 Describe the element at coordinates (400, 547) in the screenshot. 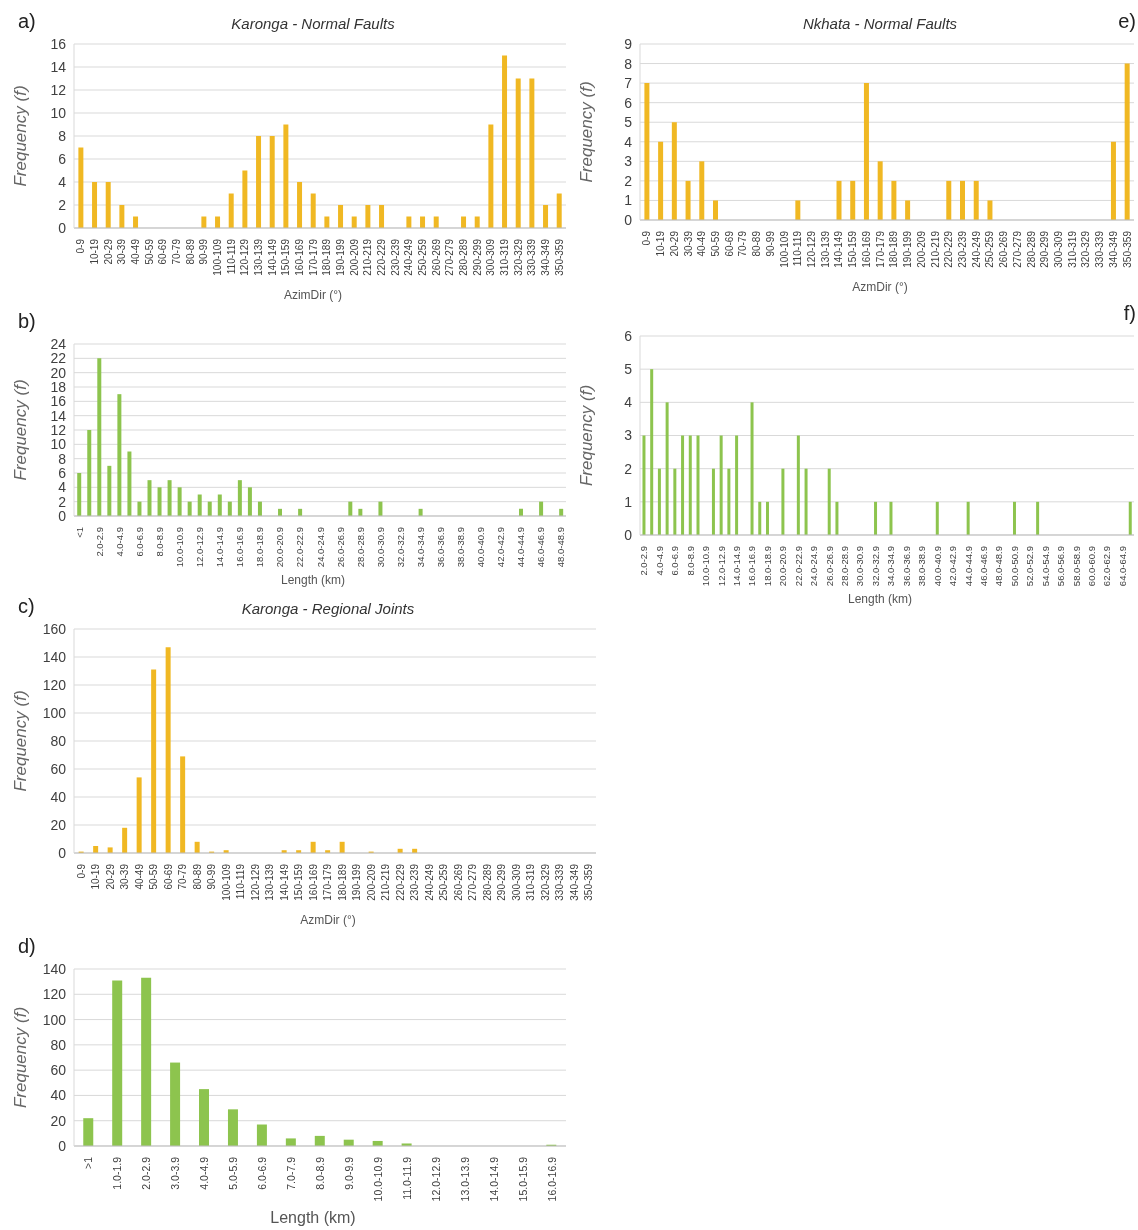

I see `x-tick-label: 32.0-32.9` at that location.